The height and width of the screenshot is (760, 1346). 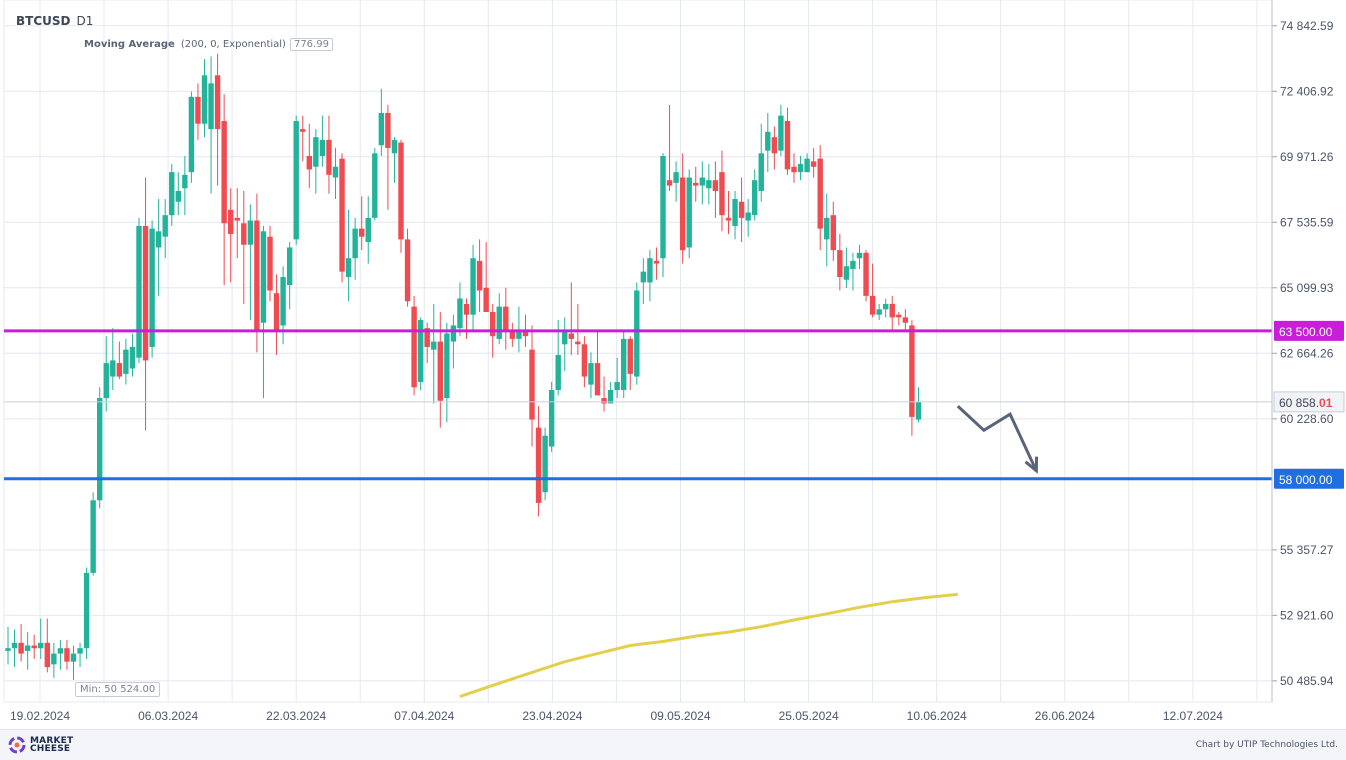 I want to click on logo-line-2: CHEESE, so click(x=50, y=749).